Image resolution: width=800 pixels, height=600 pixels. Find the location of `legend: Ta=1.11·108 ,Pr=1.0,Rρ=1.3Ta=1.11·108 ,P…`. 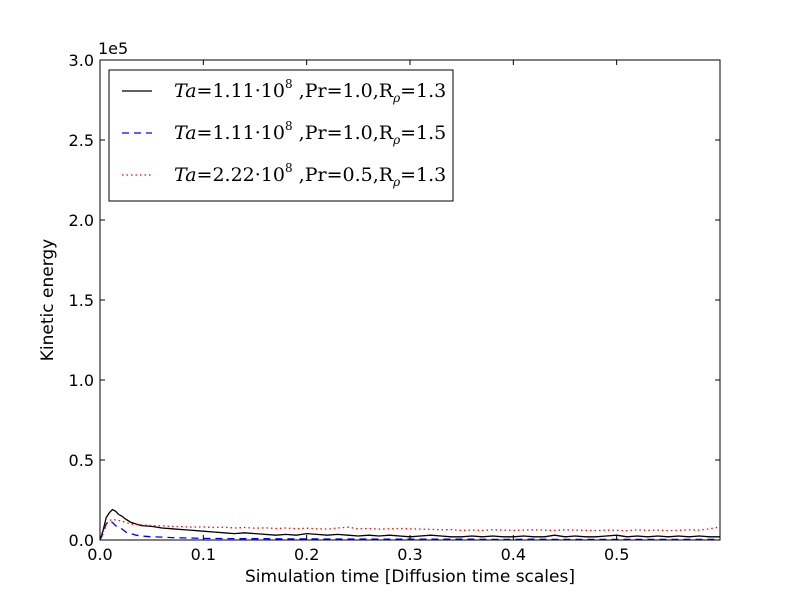

legend: Ta=1.11·108 ,Pr=1.0,Rρ=1.3Ta=1.11·108 ,P… is located at coordinates (281, 135).